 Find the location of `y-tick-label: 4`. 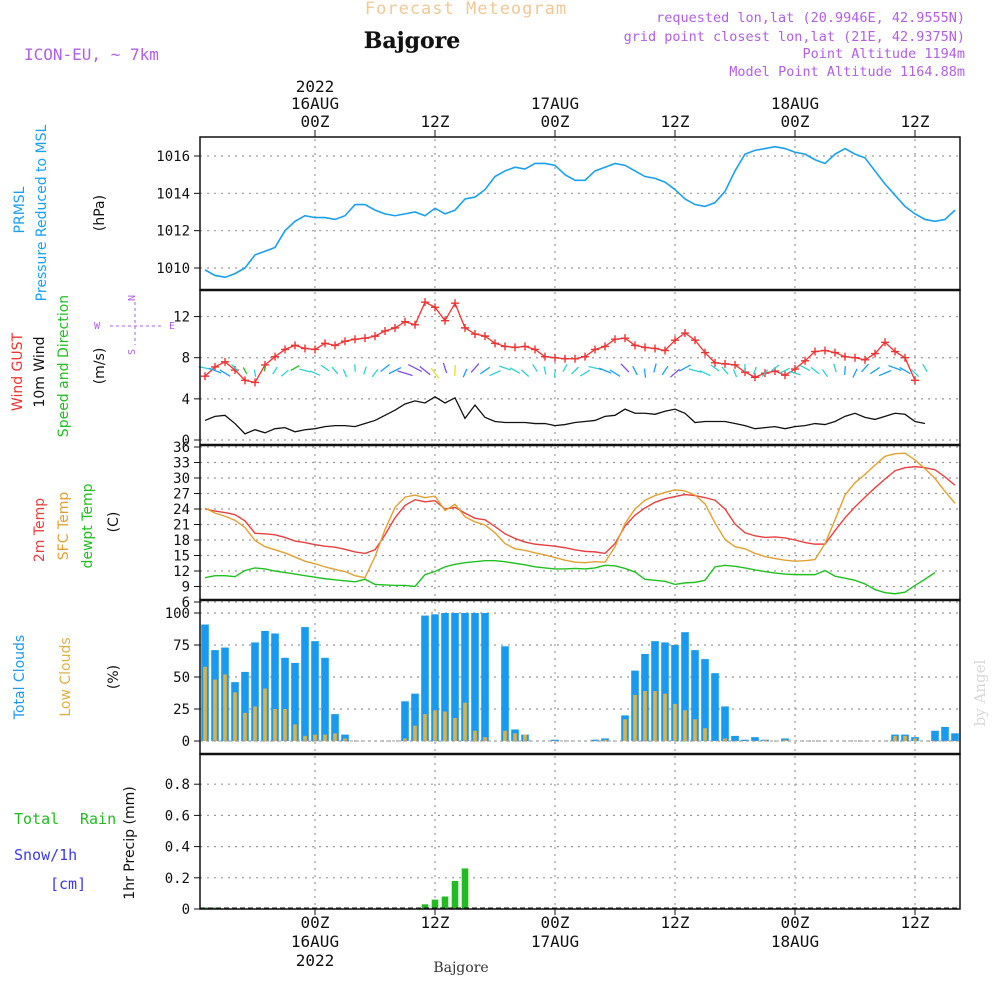

y-tick-label: 4 is located at coordinates (186, 400).